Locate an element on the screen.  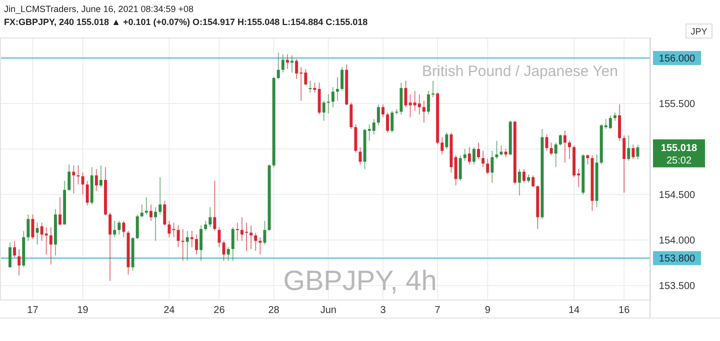
x-tick-label: 7 is located at coordinates (437, 310).